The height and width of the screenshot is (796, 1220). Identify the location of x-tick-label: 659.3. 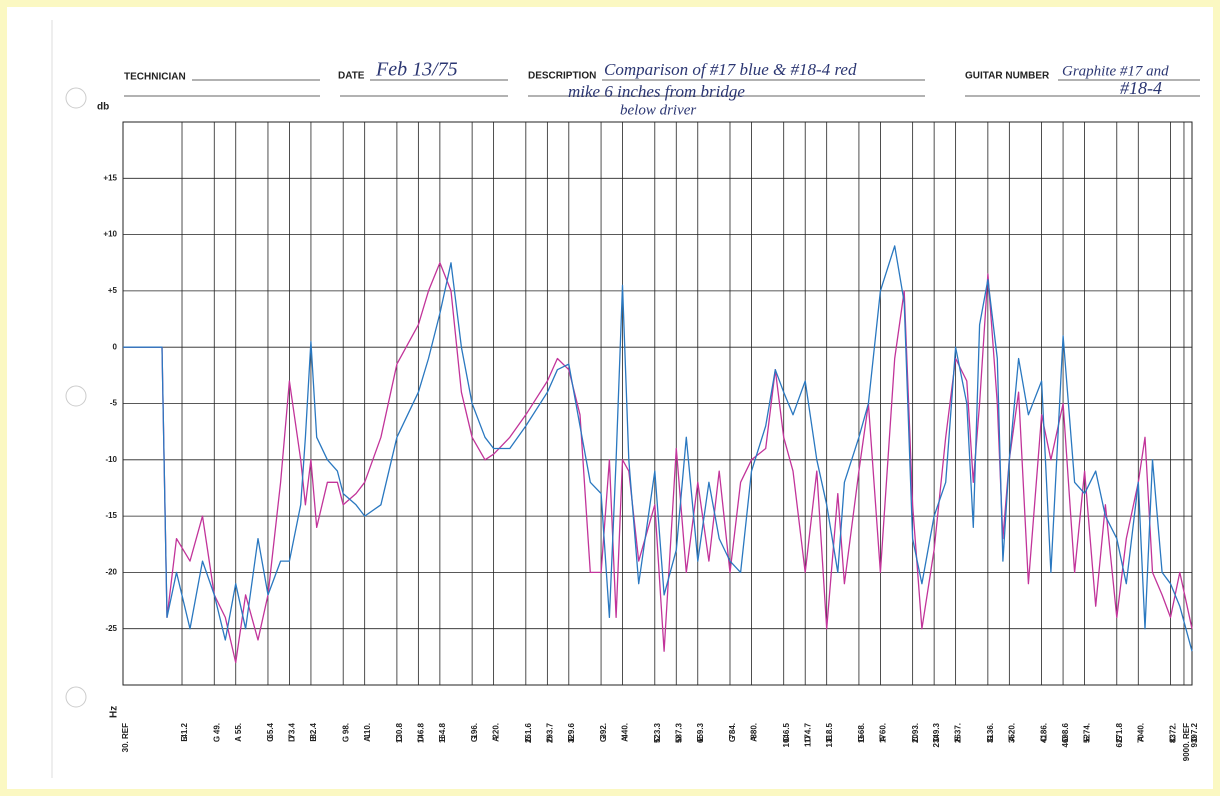
(700, 732).